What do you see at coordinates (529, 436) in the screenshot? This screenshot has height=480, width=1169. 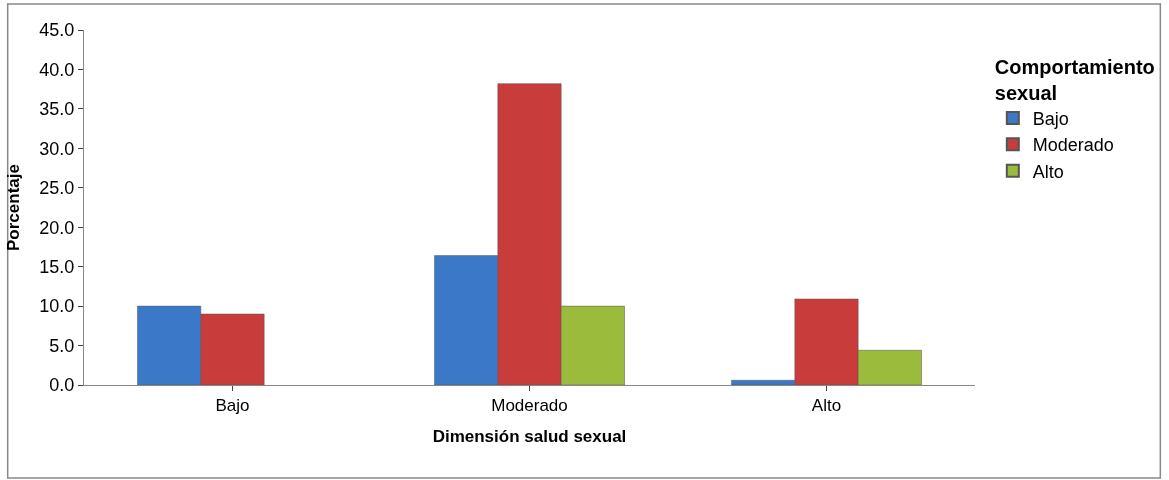 I see `x-axis-title: Dimensión salud sexual` at bounding box center [529, 436].